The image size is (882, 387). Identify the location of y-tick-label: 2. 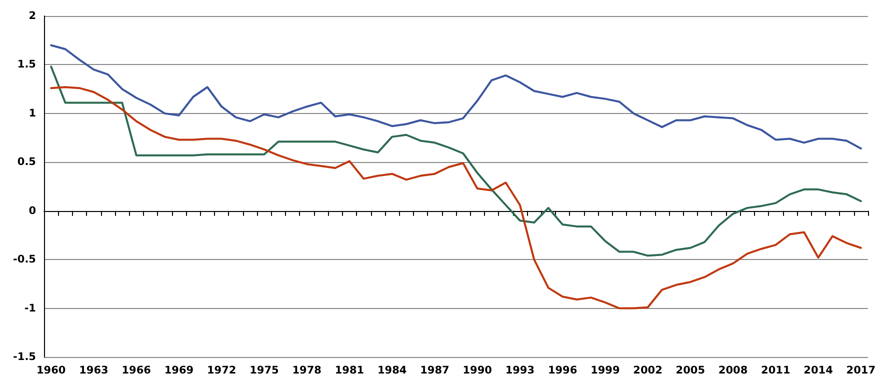
(32, 16).